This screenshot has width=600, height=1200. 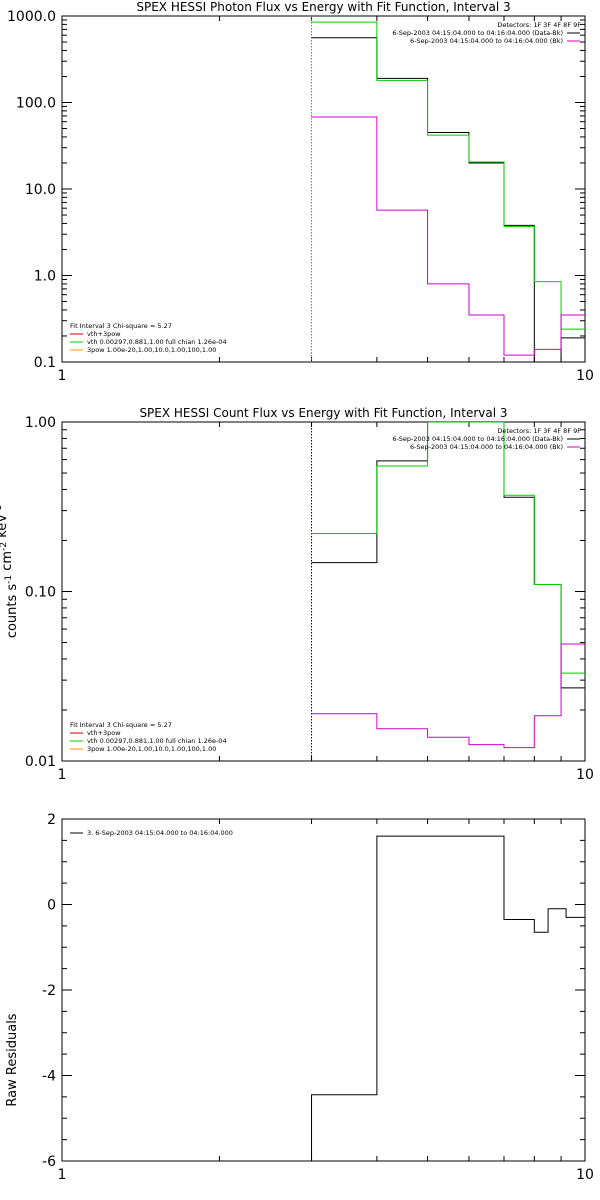 I want to click on y-tick-label: 0.10, so click(x=40, y=593).